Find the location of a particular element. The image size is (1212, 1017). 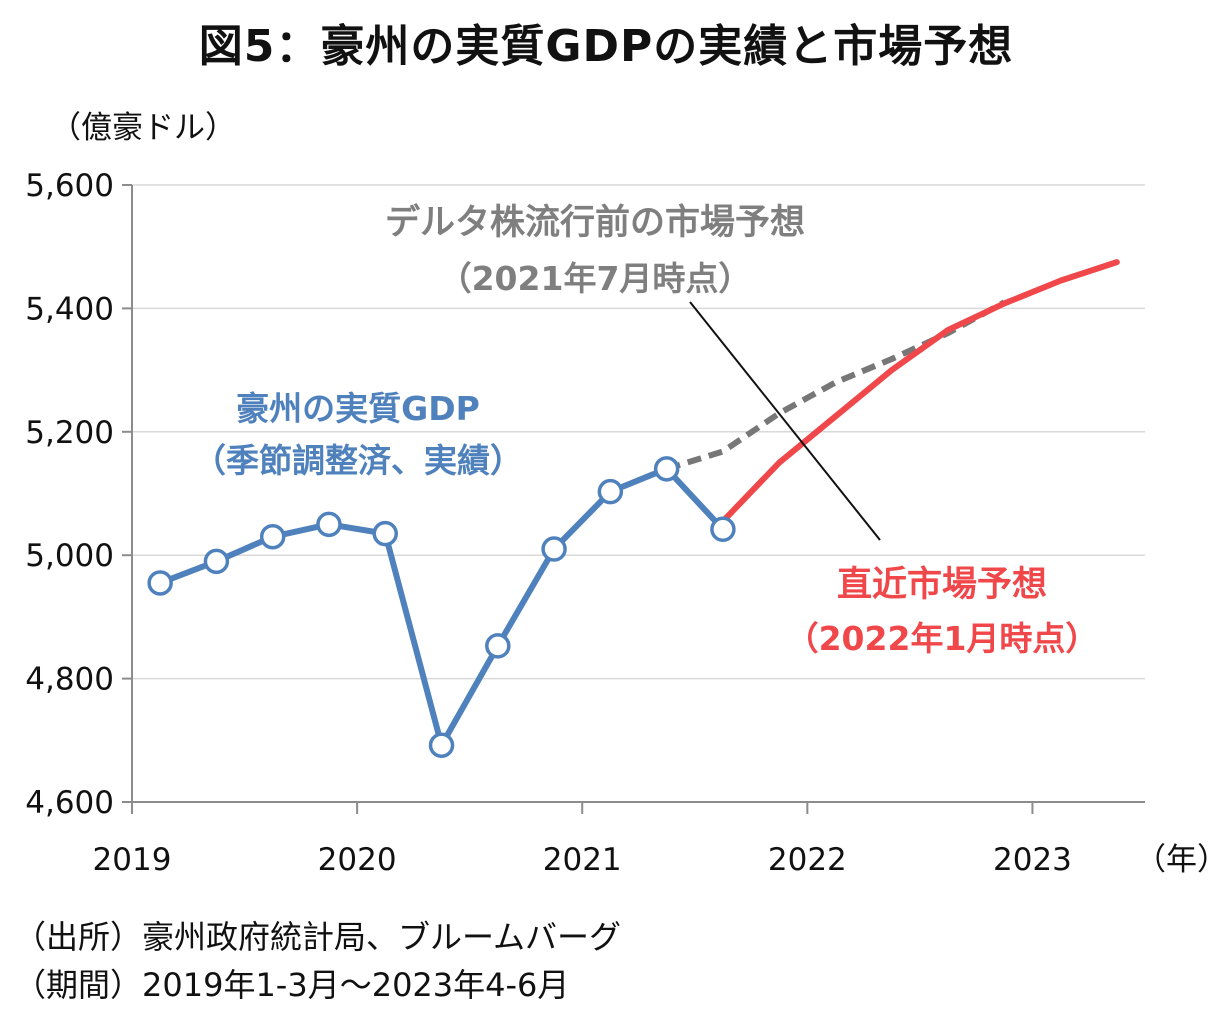

y-tick-label: 5,000 is located at coordinates (69, 556).